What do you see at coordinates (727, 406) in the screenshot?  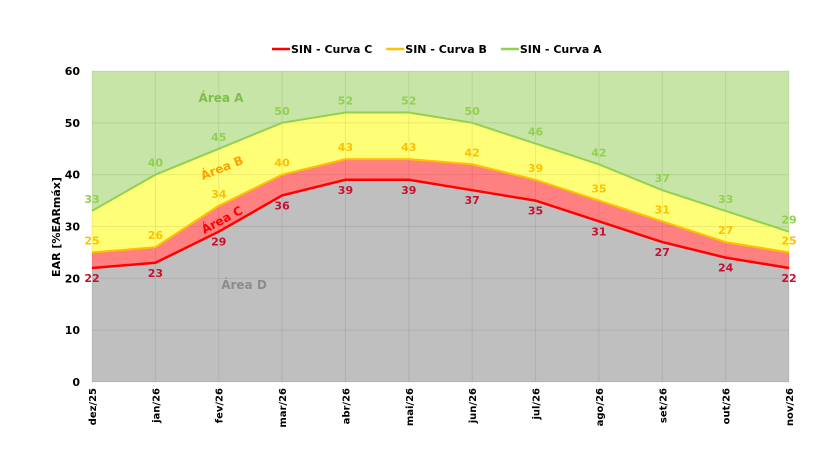 I see `x-tick-label: out/26` at bounding box center [727, 406].